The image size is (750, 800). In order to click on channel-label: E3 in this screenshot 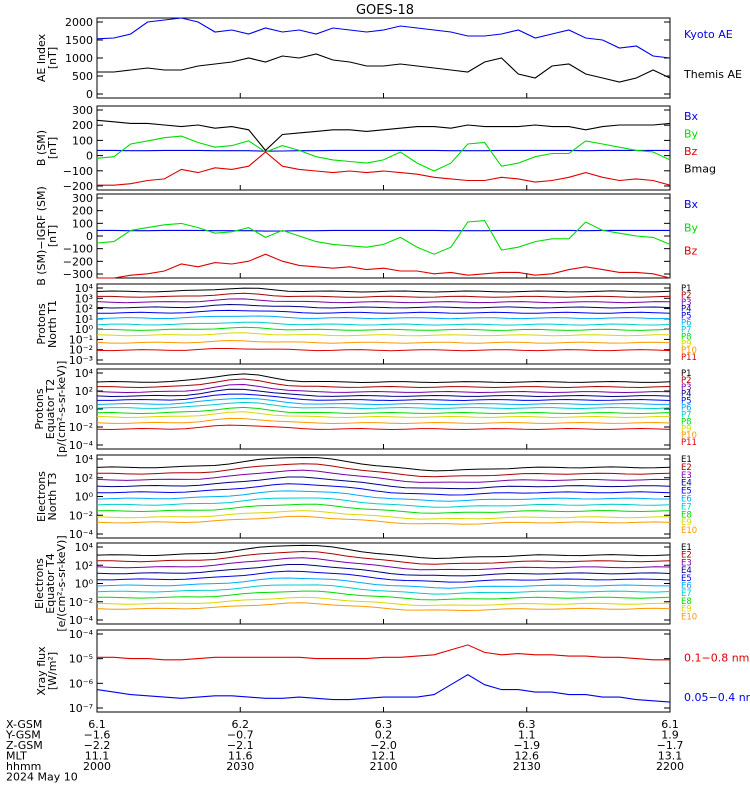, I will do `click(686, 563)`.